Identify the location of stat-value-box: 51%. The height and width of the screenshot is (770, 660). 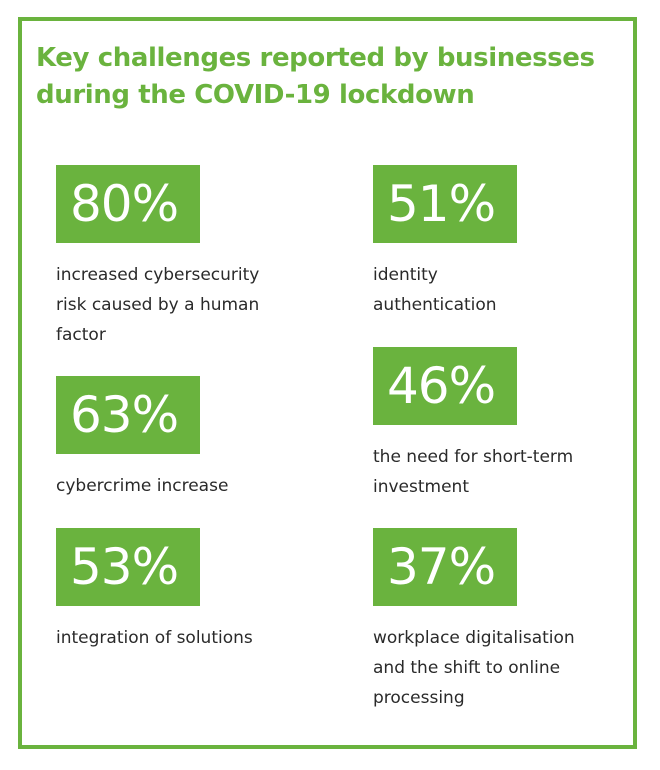
(445, 204).